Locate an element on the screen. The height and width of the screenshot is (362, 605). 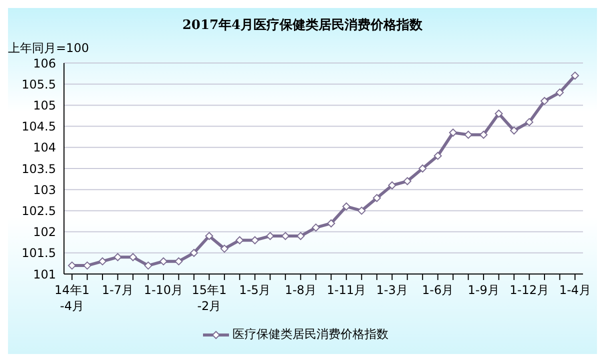
x-tick-label: 1-11月 is located at coordinates (346, 290).